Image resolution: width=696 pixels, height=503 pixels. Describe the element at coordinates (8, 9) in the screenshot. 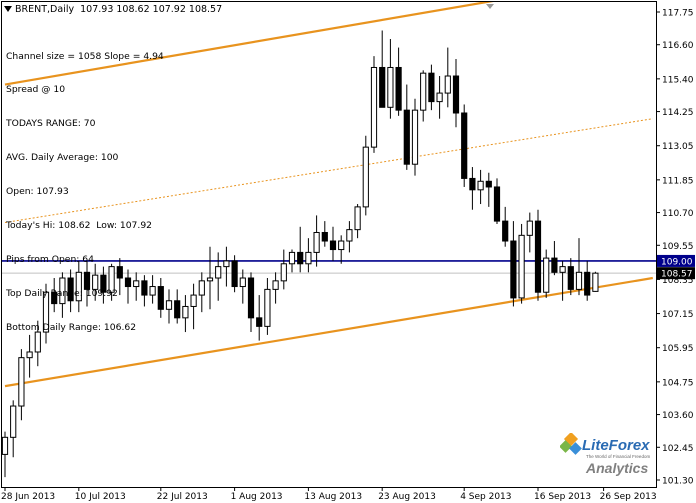

I see `symbol-dropdown-icon` at that location.